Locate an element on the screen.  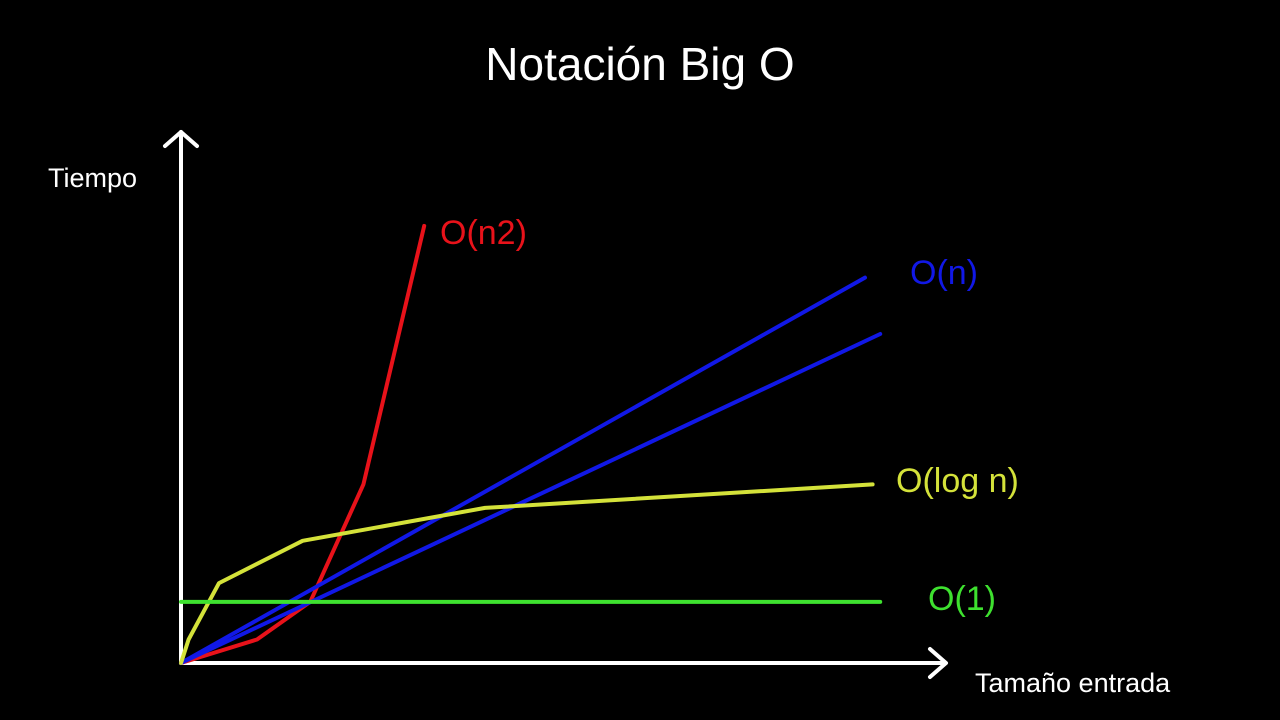
series-label-o-n: O(n) is located at coordinates (944, 273).